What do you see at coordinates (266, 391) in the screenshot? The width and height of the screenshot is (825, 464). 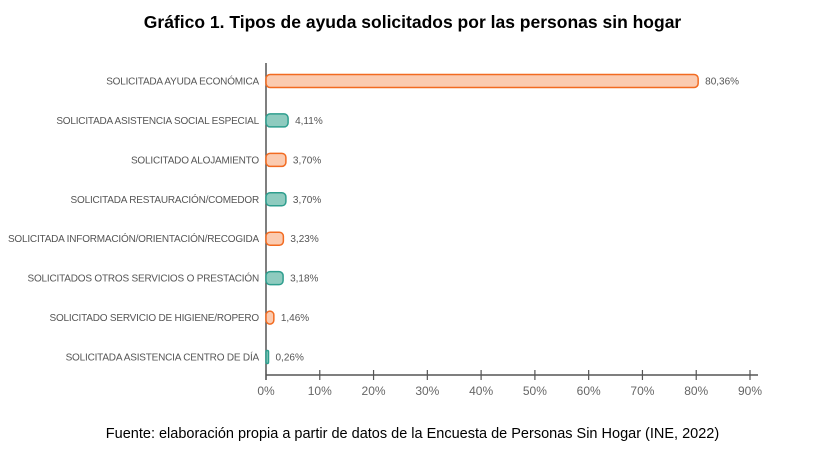 I see `x-tick-label: 0%` at bounding box center [266, 391].